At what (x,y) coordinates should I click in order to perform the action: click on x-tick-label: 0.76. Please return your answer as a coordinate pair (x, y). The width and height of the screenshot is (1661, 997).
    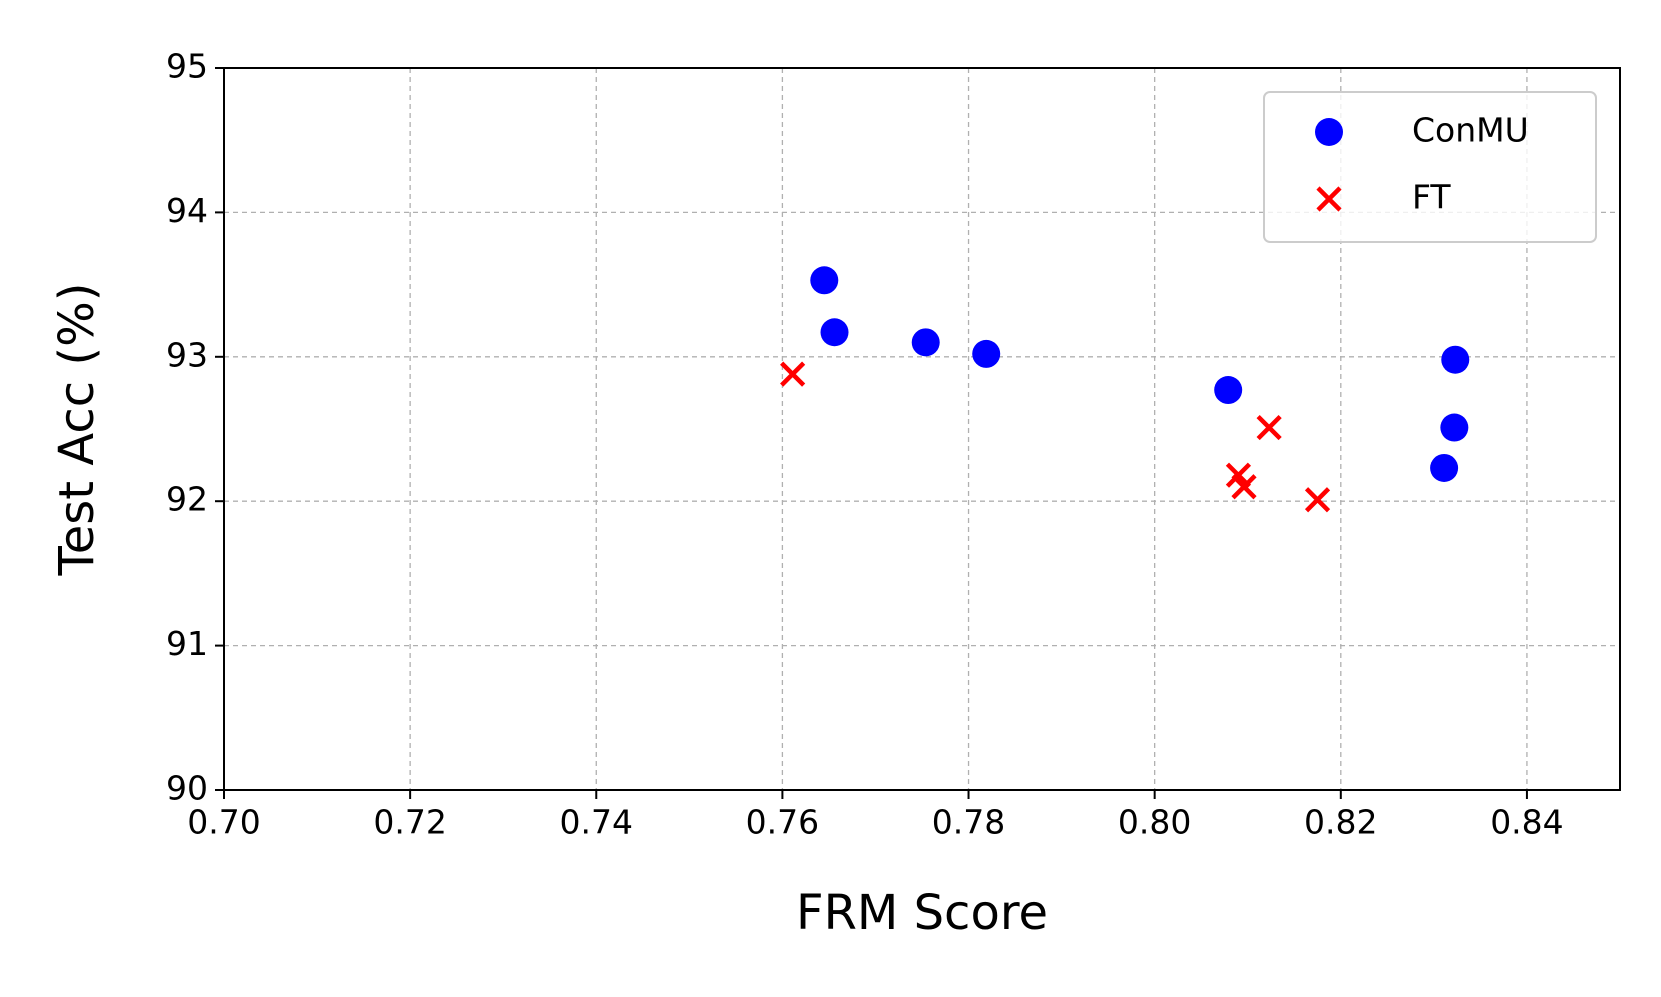
    Looking at the image, I should click on (782, 822).